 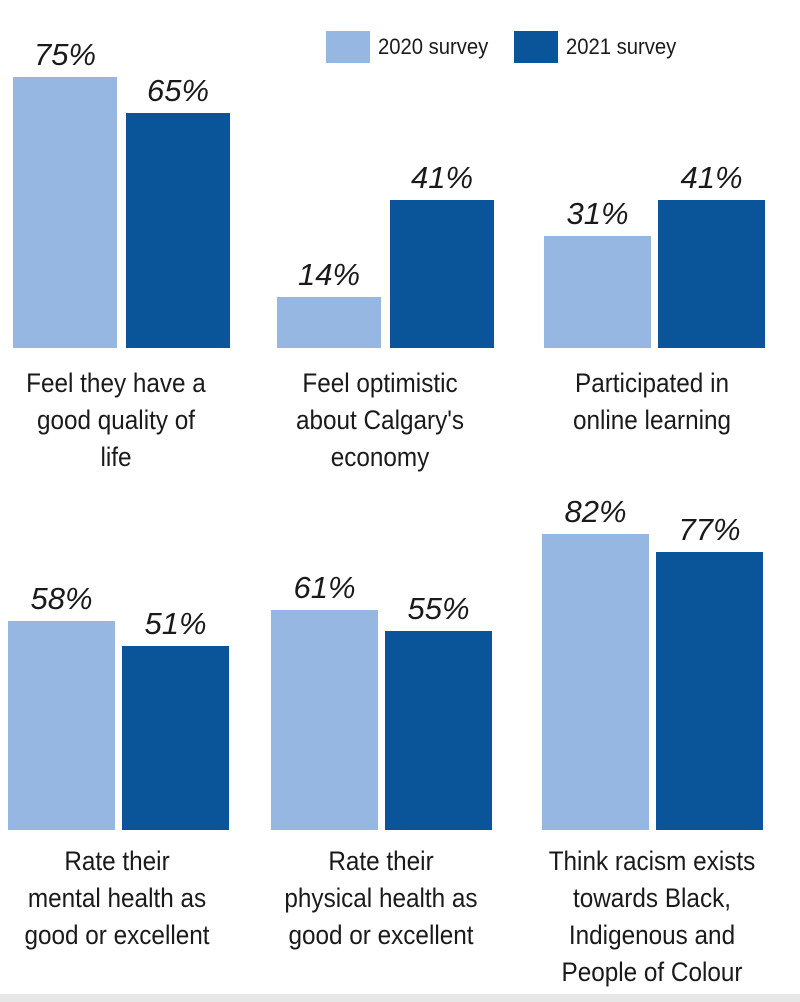 I want to click on category-label: Feel they have a good quality of life, so click(x=116, y=420).